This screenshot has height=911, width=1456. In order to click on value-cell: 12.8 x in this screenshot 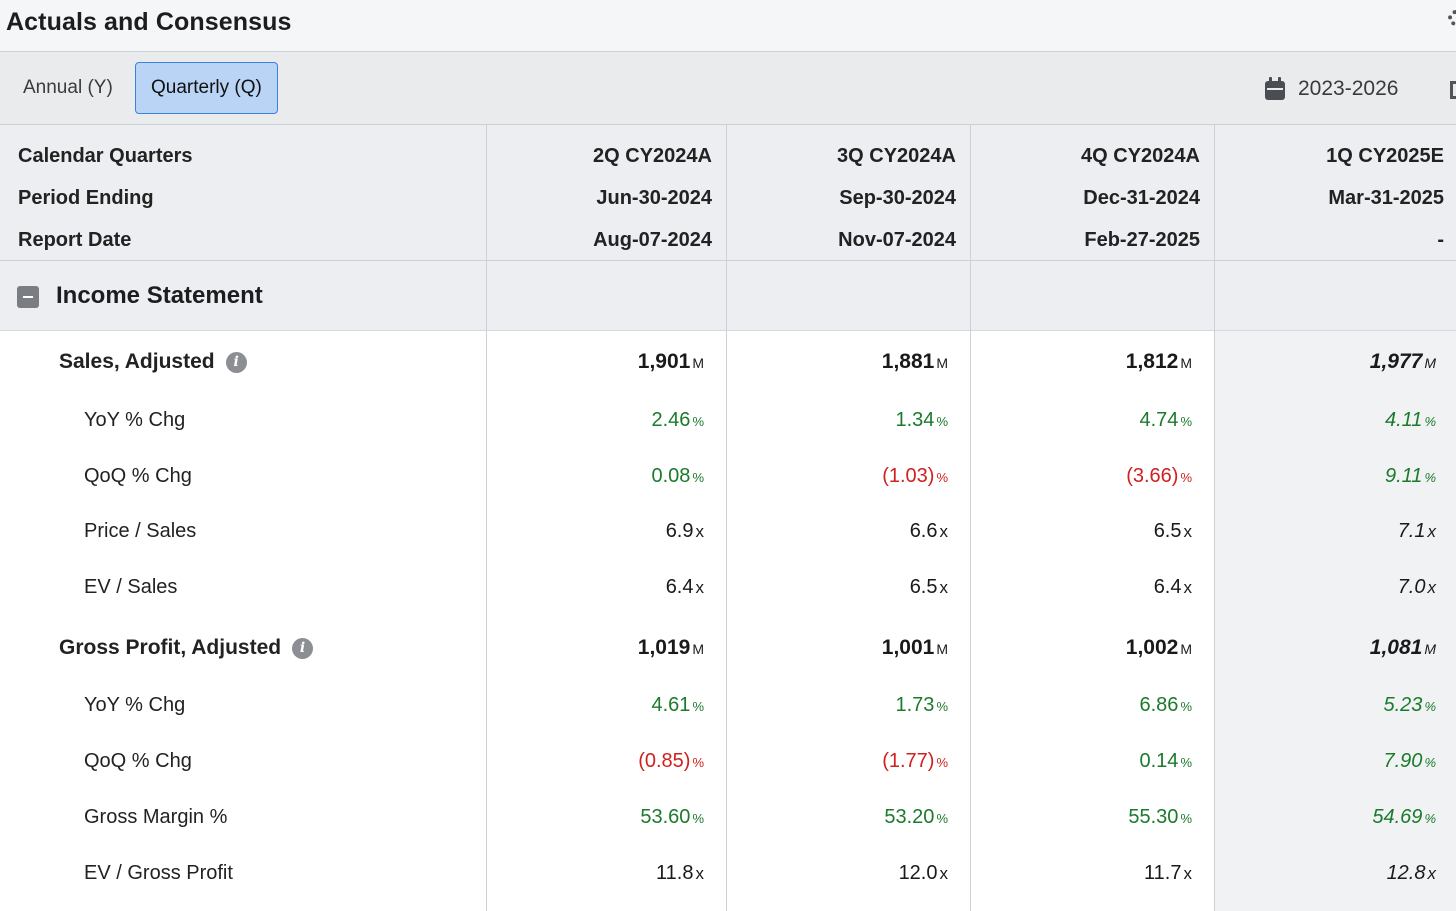, I will do `click(1411, 873)`.